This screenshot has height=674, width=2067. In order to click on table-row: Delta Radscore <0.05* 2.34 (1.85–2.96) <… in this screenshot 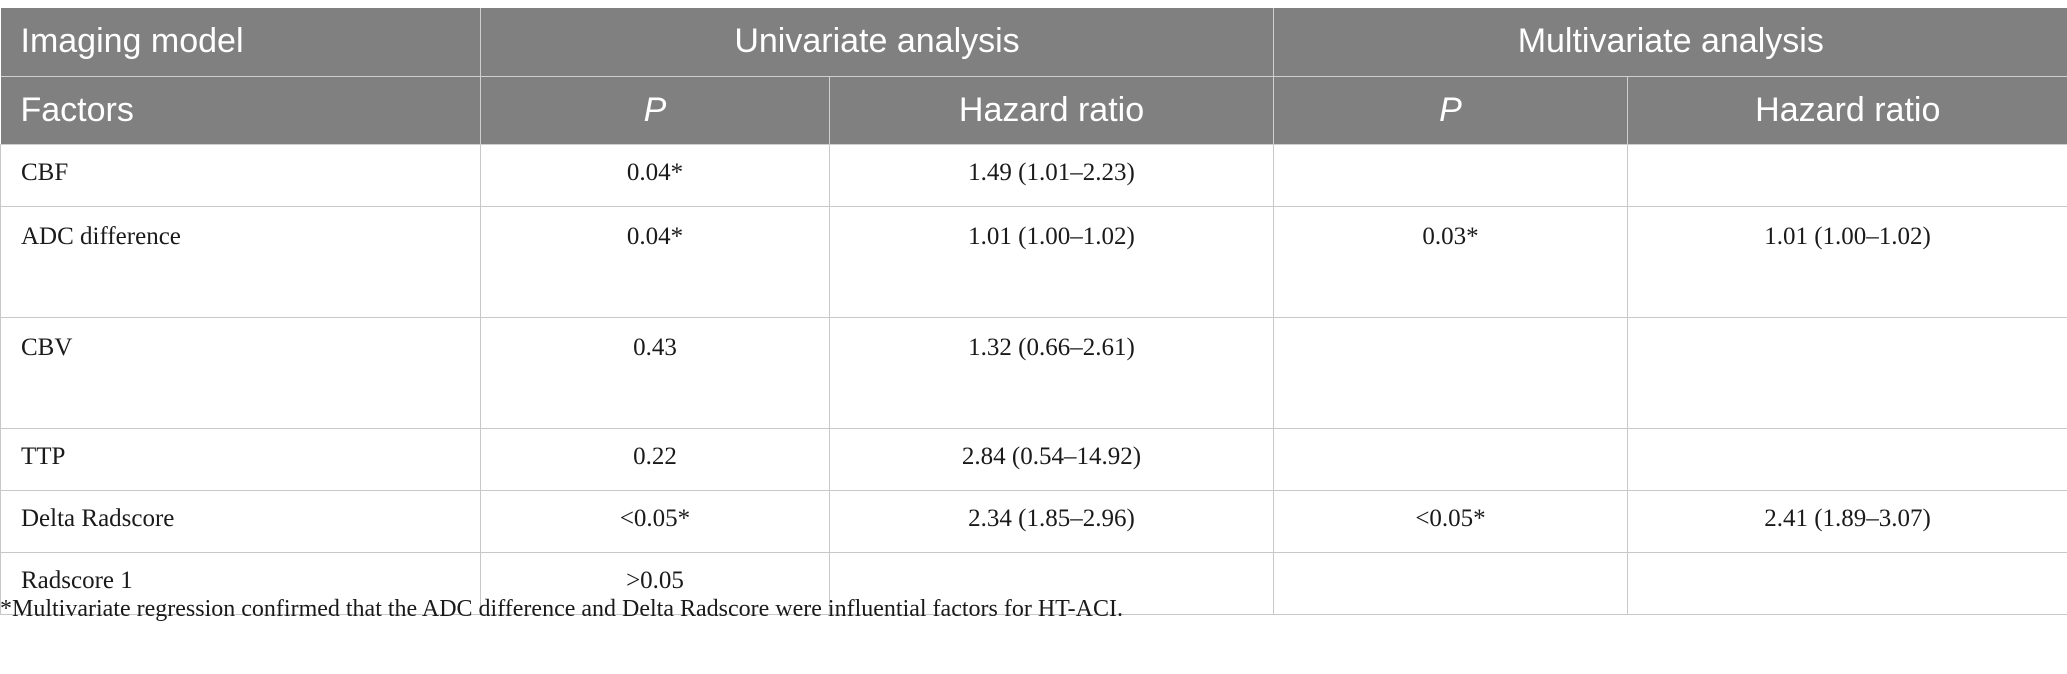, I will do `click(1033, 521)`.